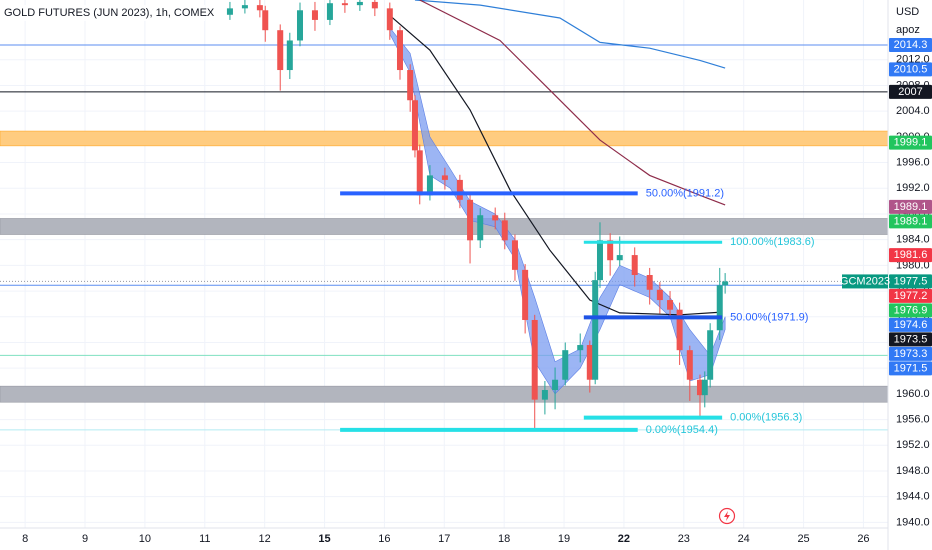 The height and width of the screenshot is (550, 932). I want to click on x-tick-label: 9, so click(85, 539).